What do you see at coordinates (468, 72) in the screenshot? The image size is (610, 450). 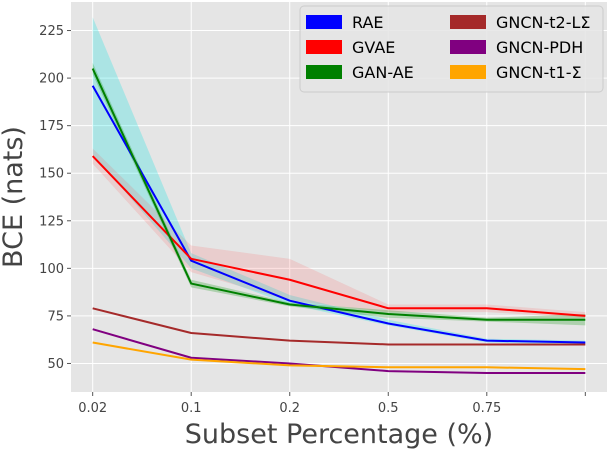 I see `legend-swatch-gncn-t1-` at bounding box center [468, 72].